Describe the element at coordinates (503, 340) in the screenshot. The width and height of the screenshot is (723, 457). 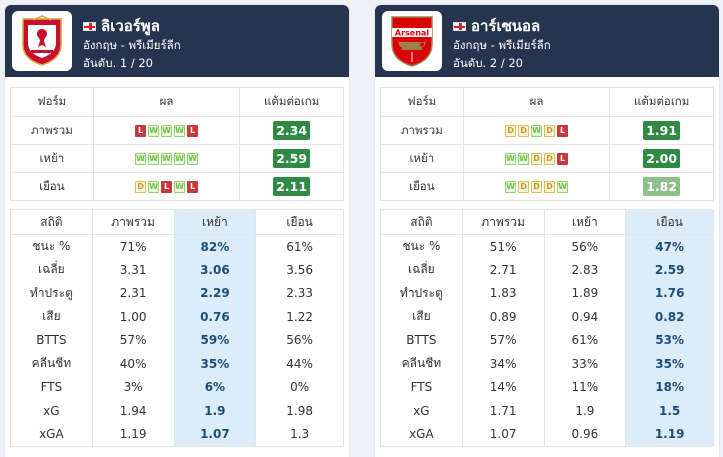
I see `stat-value: 57%` at that location.